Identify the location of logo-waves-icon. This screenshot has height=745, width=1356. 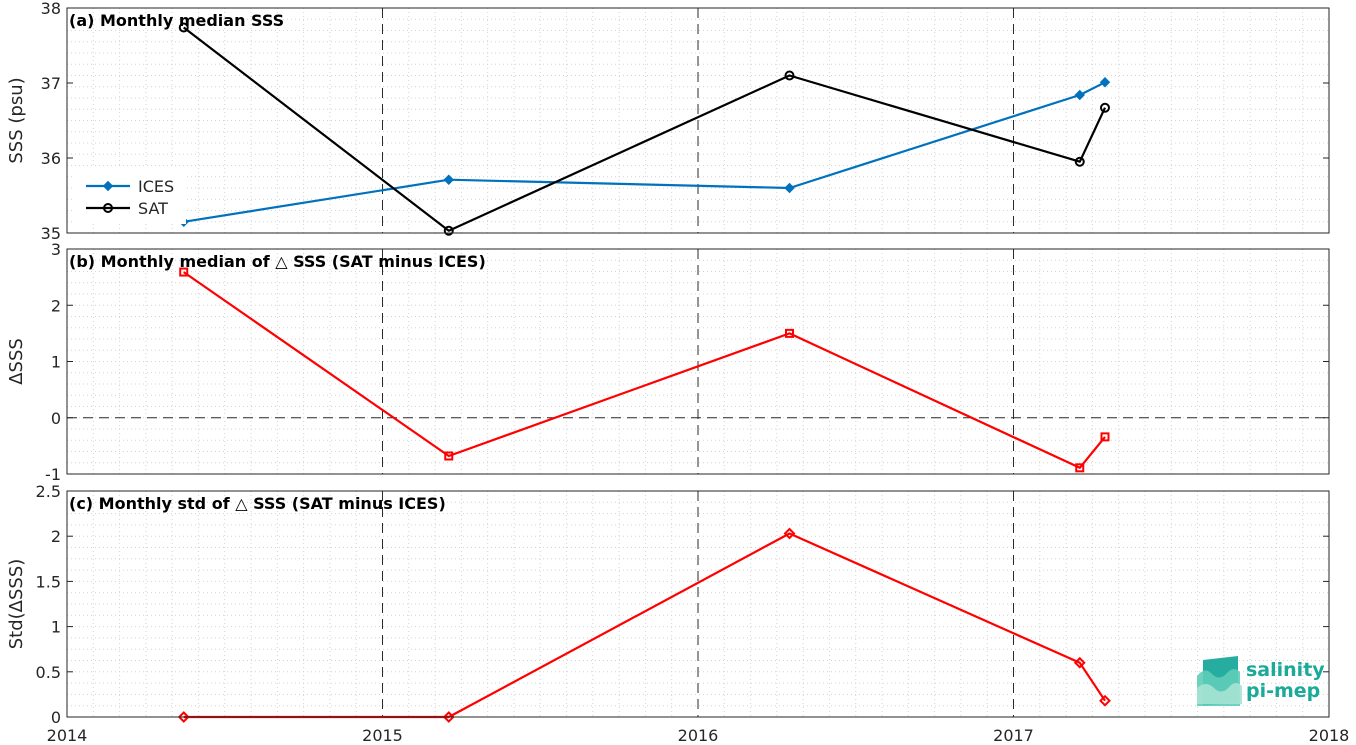
(1219, 681).